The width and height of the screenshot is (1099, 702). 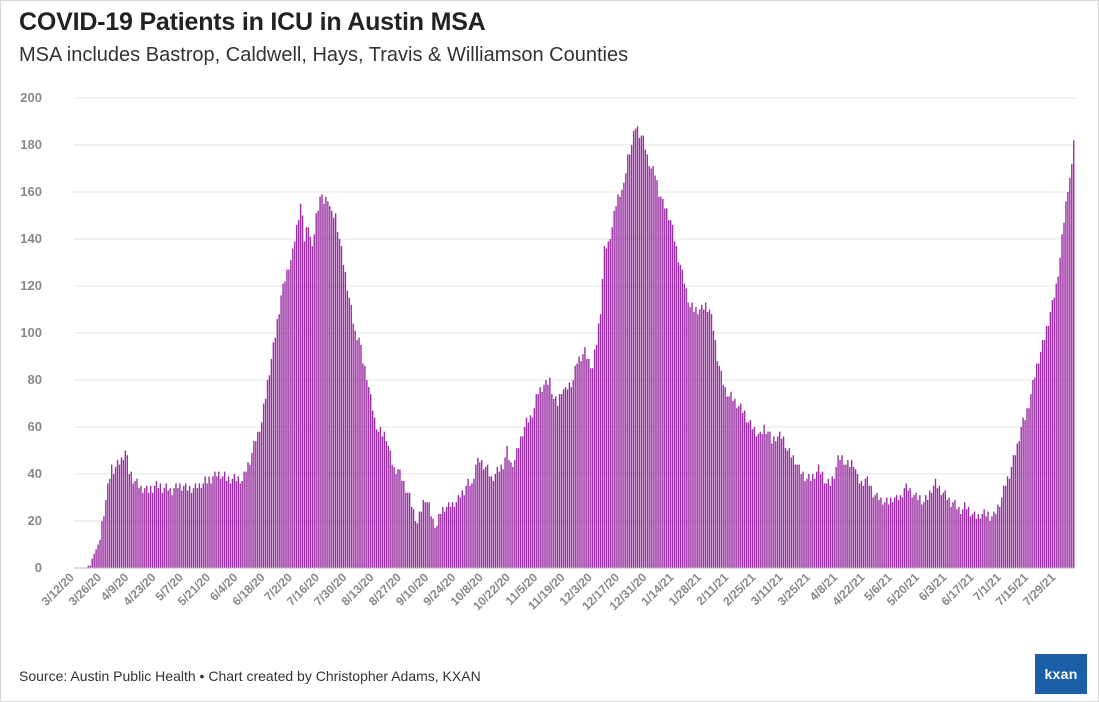 I want to click on y-tick-label: 160, so click(x=31, y=191).